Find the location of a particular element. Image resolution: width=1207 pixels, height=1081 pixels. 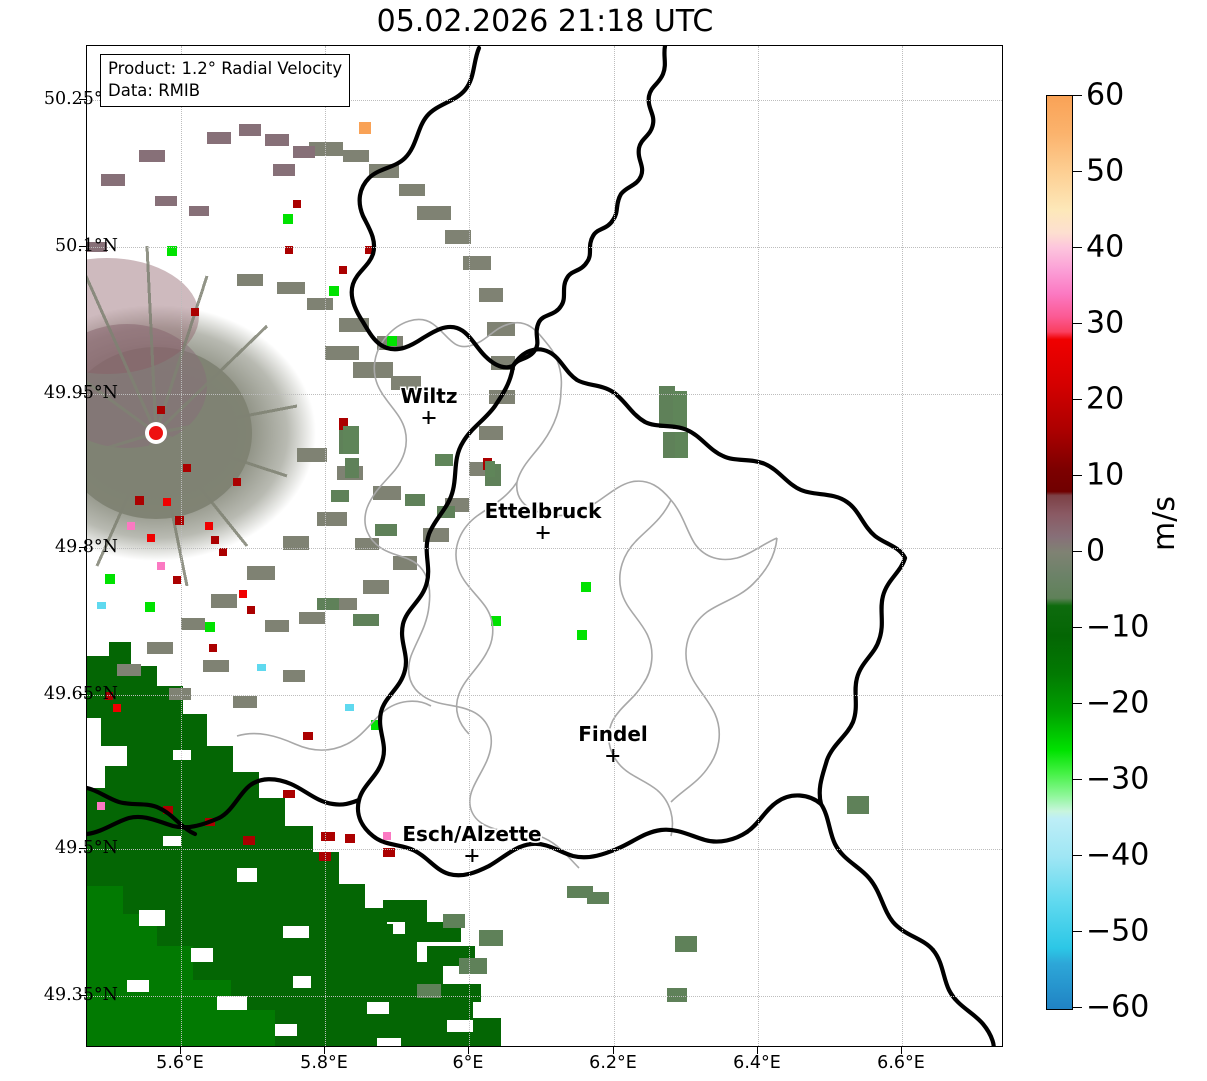

cbar-tick-m30 is located at coordinates (1077, 779).